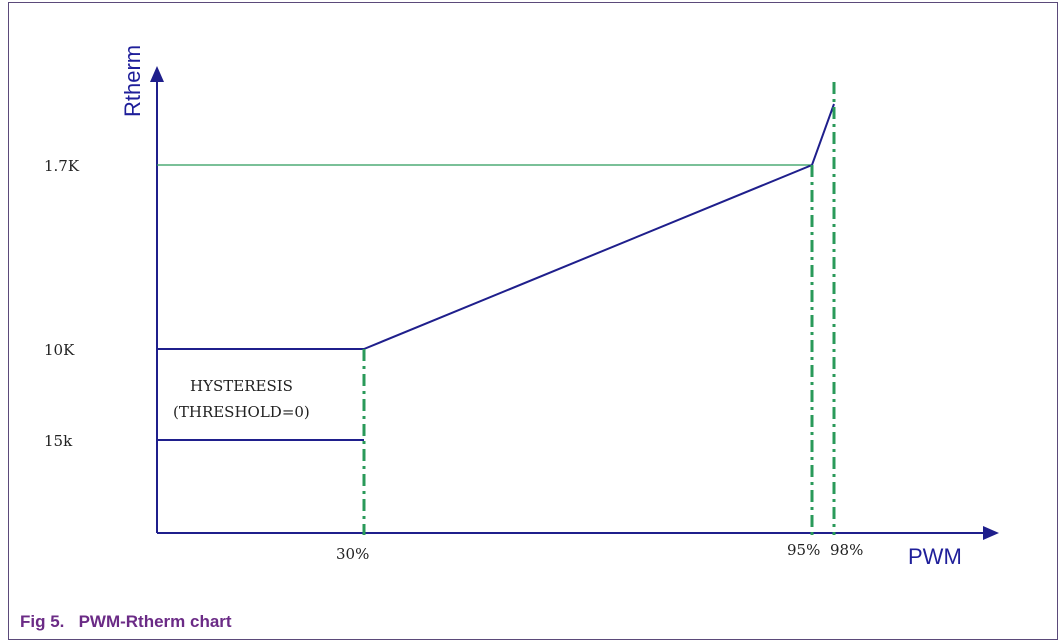 This screenshot has width=1061, height=642. What do you see at coordinates (241, 386) in the screenshot?
I see `hysteresis-label: HYSTERESIS` at bounding box center [241, 386].